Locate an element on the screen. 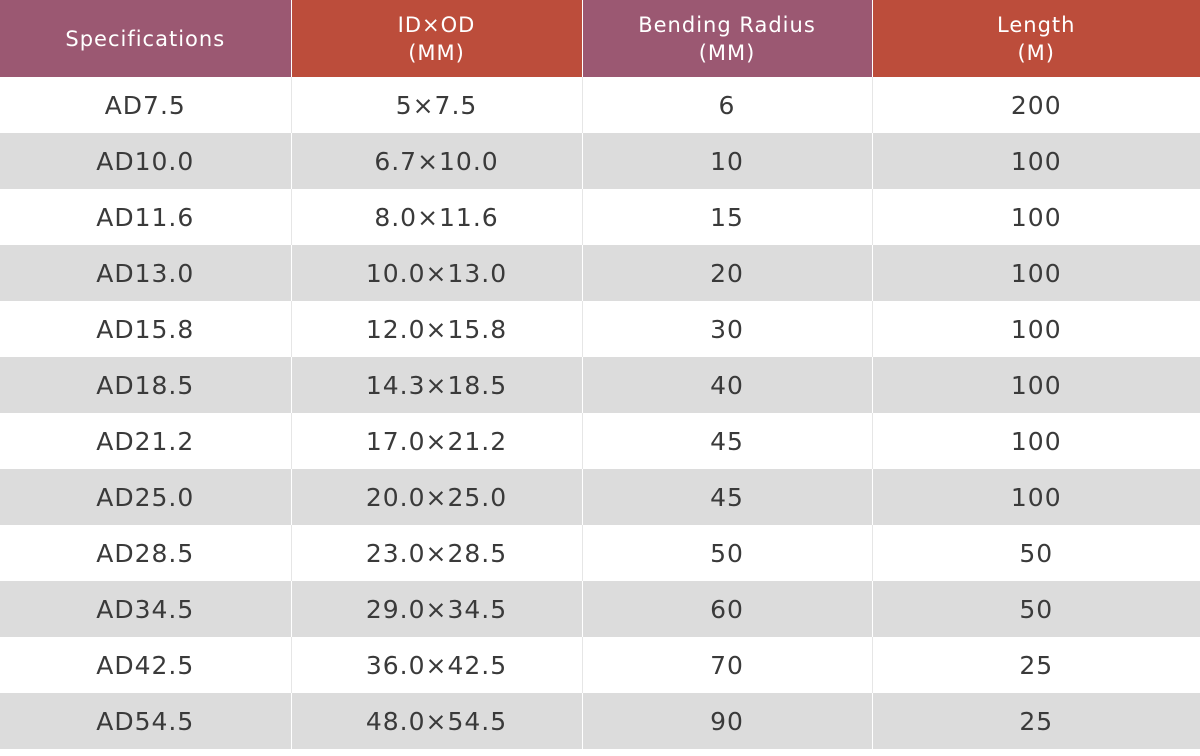 The height and width of the screenshot is (756, 1200). table-row: AD15.8 12.0×15.8 30 100 is located at coordinates (600, 329).